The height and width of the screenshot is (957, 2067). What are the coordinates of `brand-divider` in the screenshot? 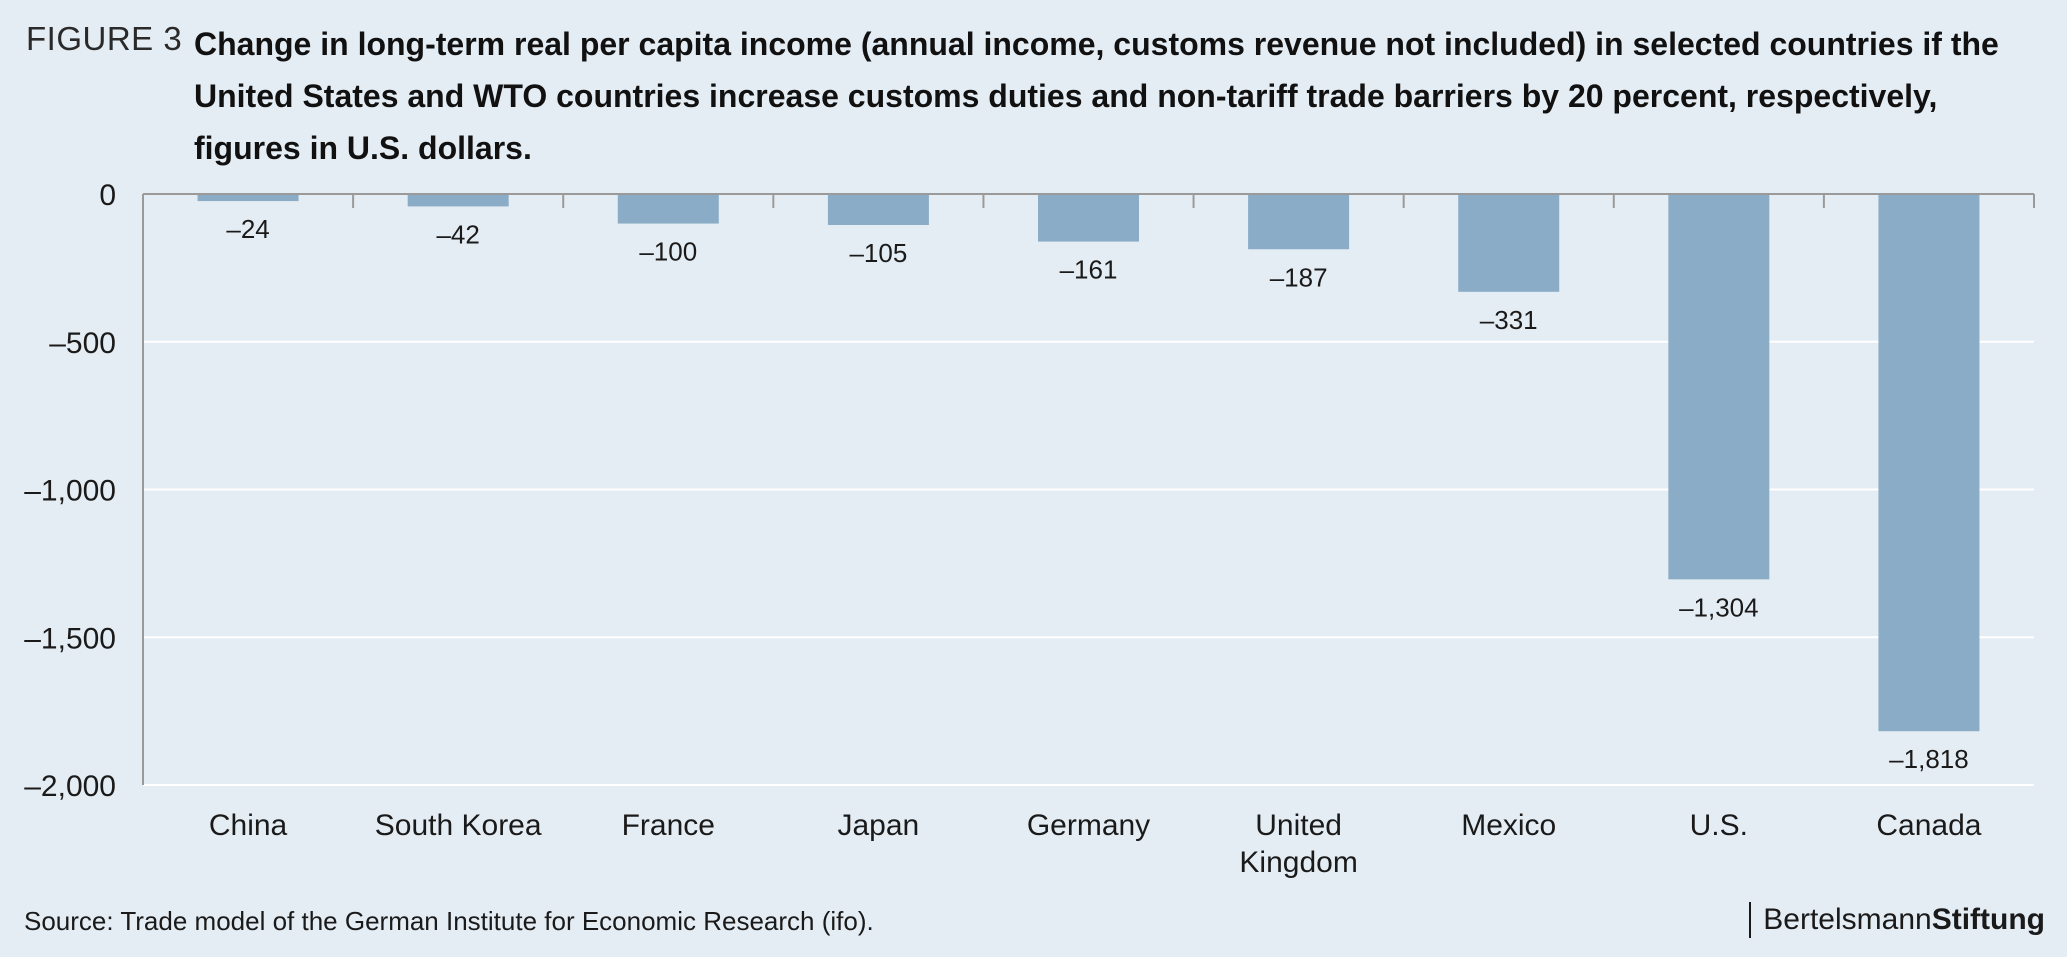 It's located at (1750, 920).